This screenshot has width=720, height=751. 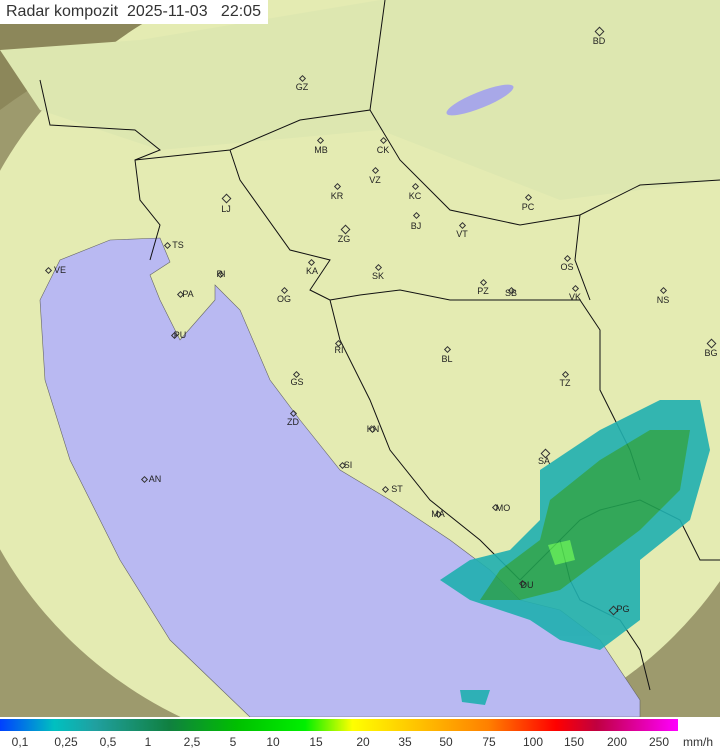 What do you see at coordinates (339, 725) in the screenshot?
I see `color-scale-bar` at bounding box center [339, 725].